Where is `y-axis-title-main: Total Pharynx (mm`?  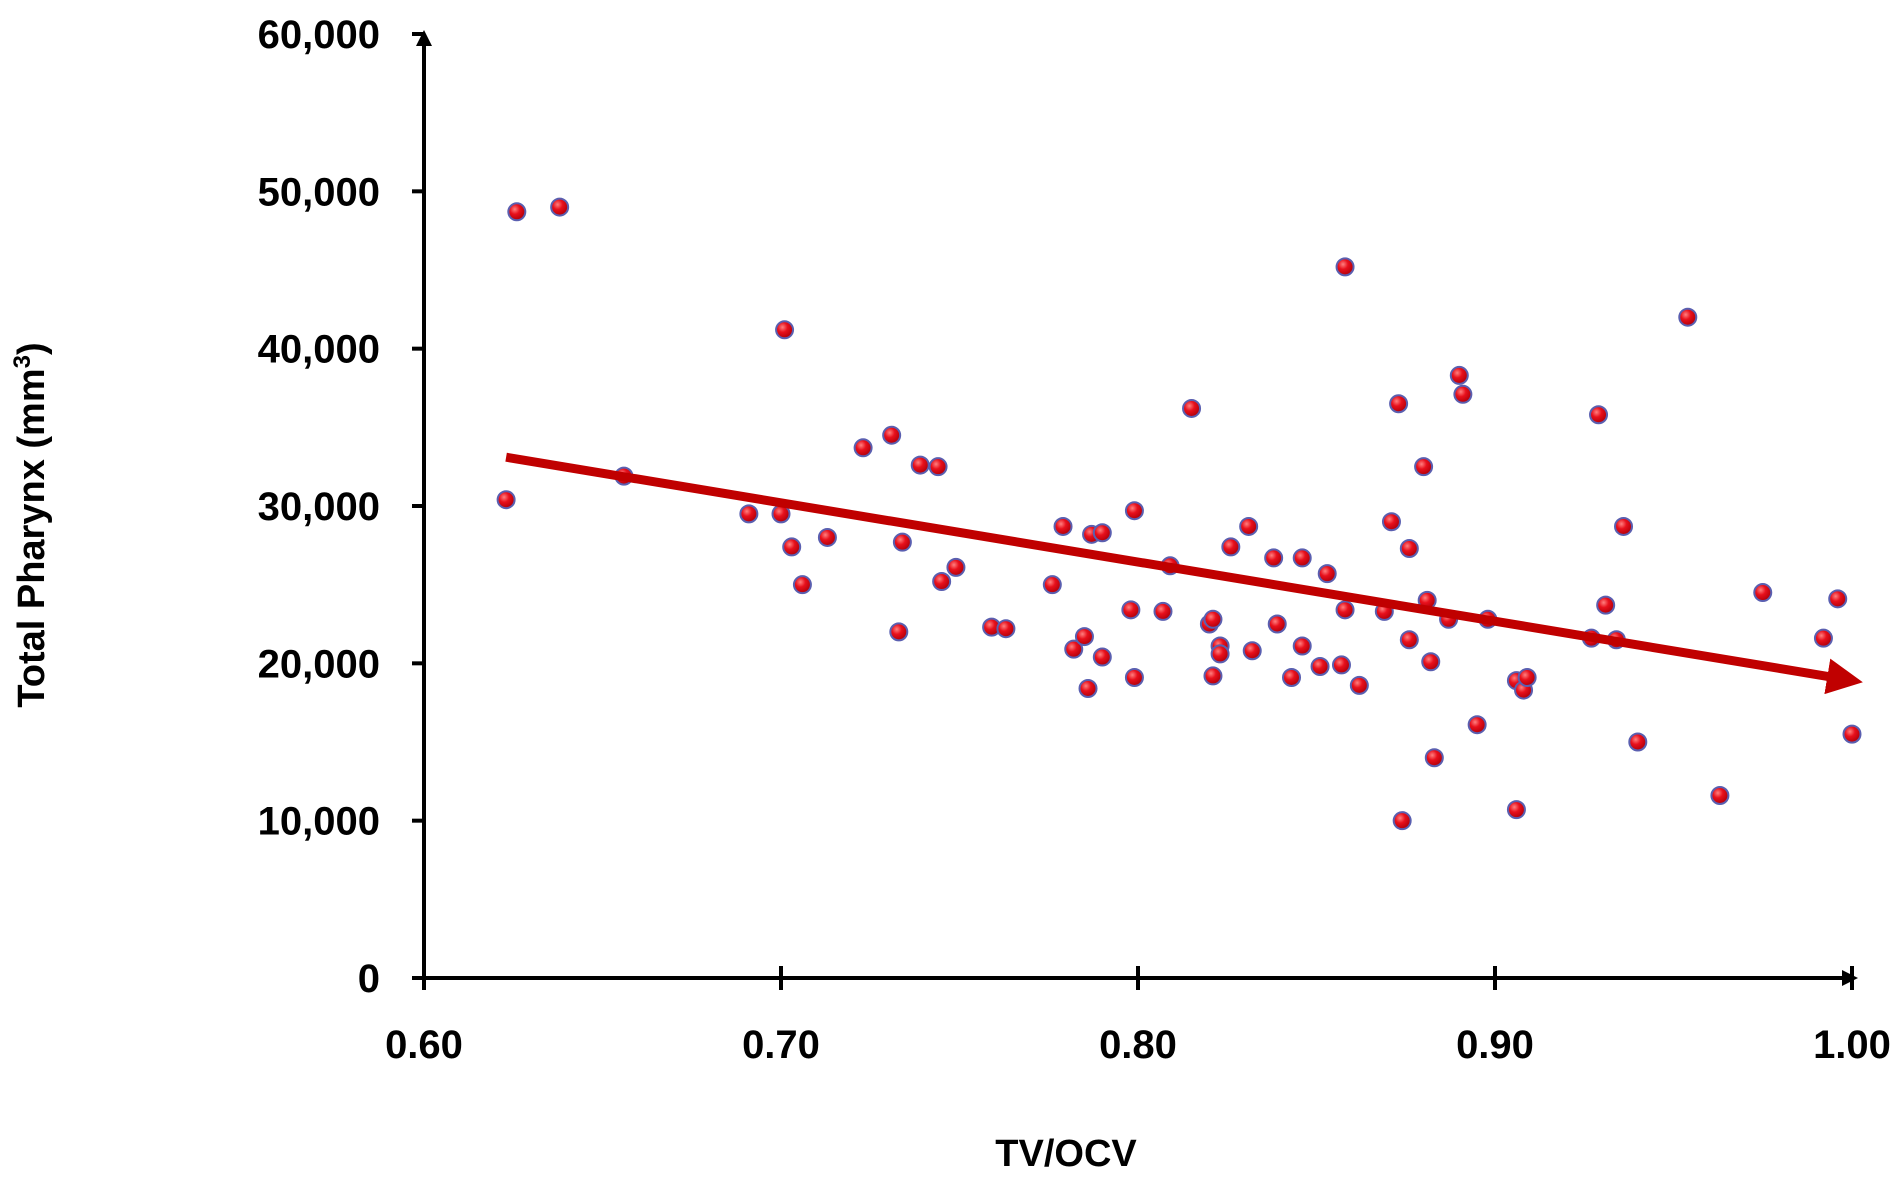
y-axis-title-main: Total Pharynx (mm is located at coordinates (32, 537).